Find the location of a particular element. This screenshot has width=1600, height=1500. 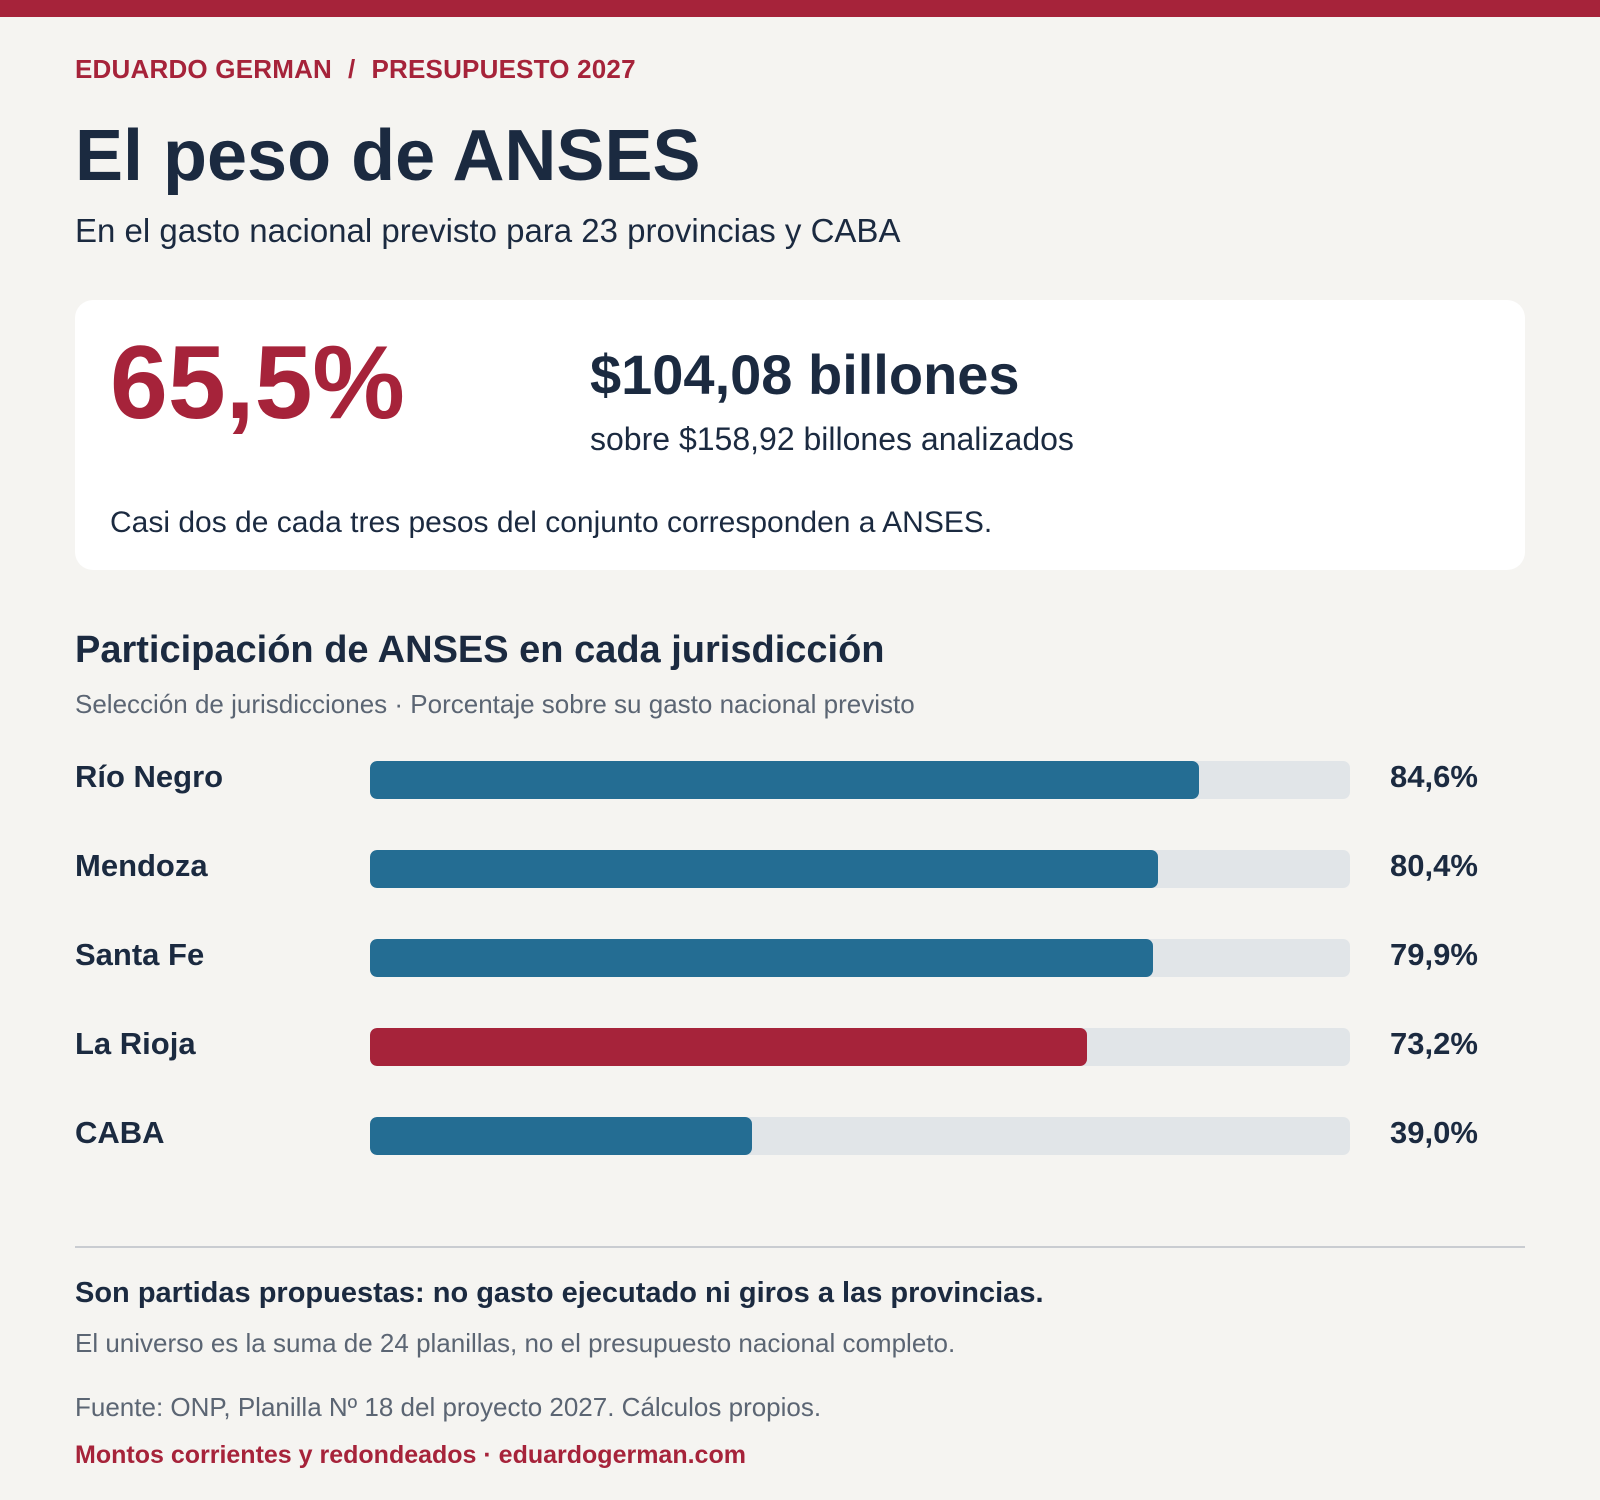

series-name: PRESUPUESTO 2027 is located at coordinates (503, 69).